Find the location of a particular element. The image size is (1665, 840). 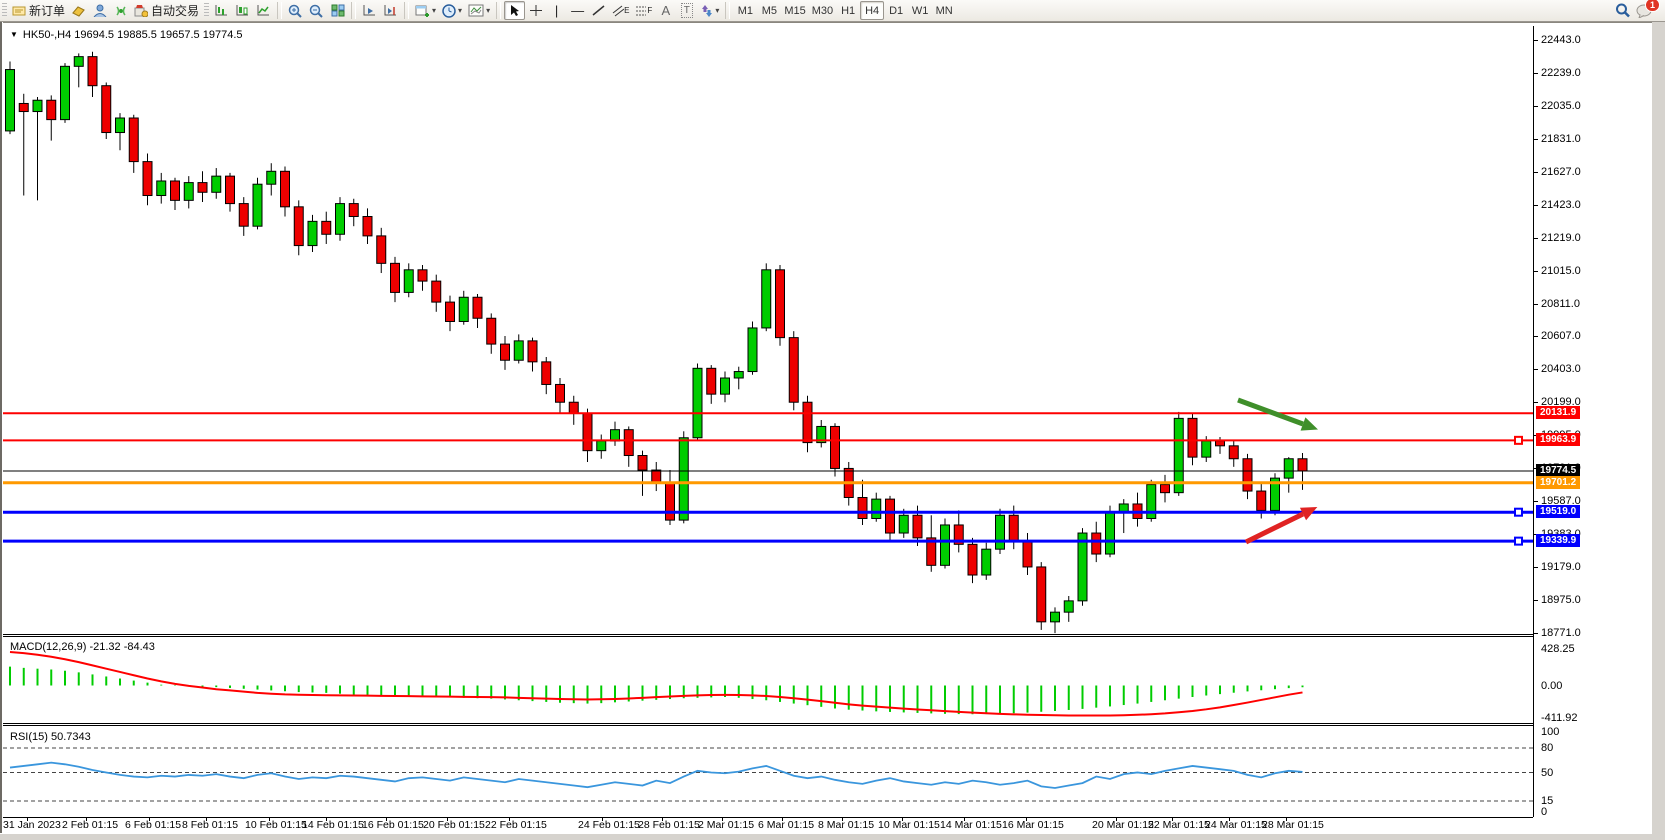

trendline-button is located at coordinates (598, 10).